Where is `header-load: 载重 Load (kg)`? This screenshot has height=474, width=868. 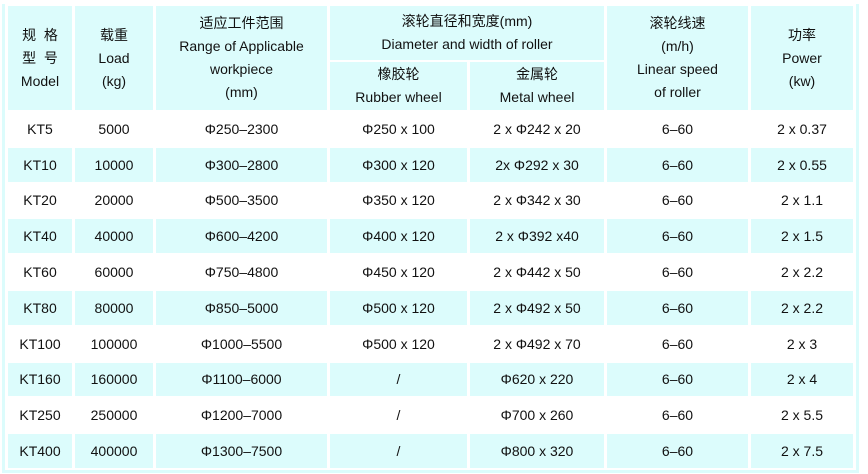 header-load: 载重 Load (kg) is located at coordinates (114, 58).